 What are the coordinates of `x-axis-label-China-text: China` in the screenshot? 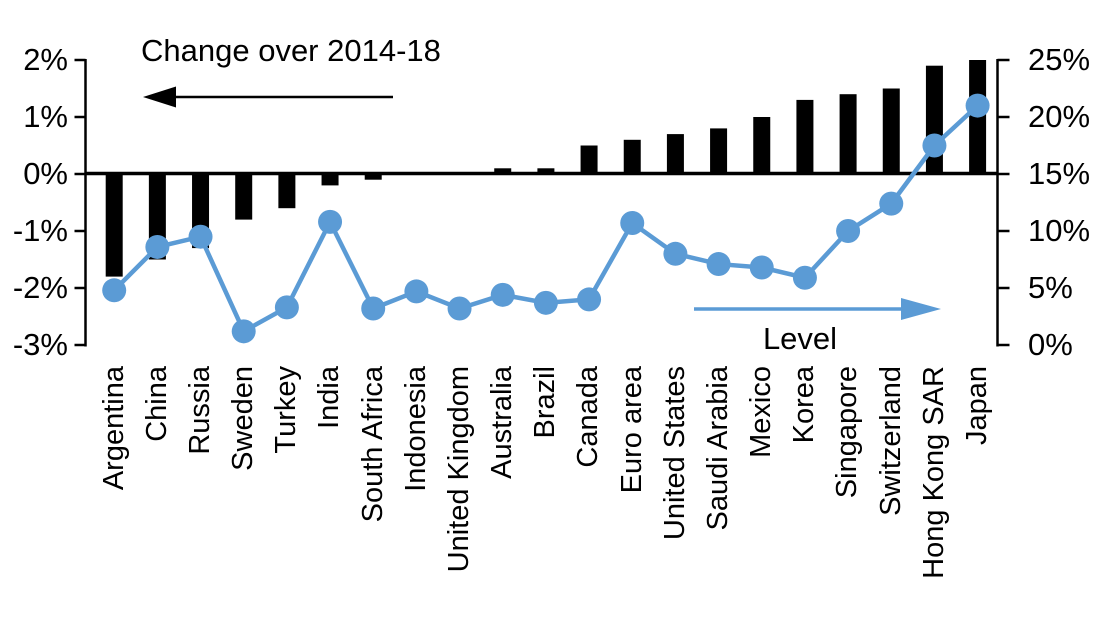 It's located at (156, 404).